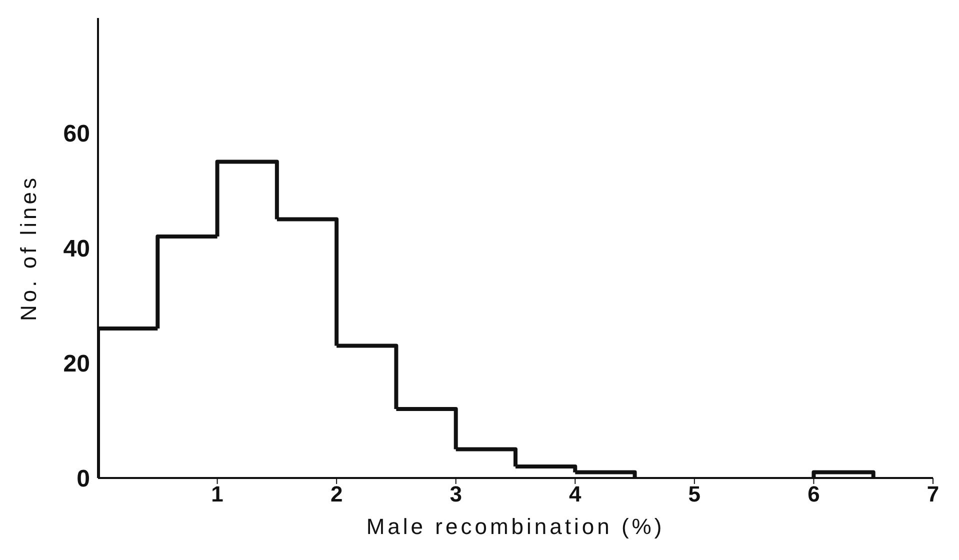 The width and height of the screenshot is (959, 560). Describe the element at coordinates (814, 494) in the screenshot. I see `x-tick-label: 6` at that location.